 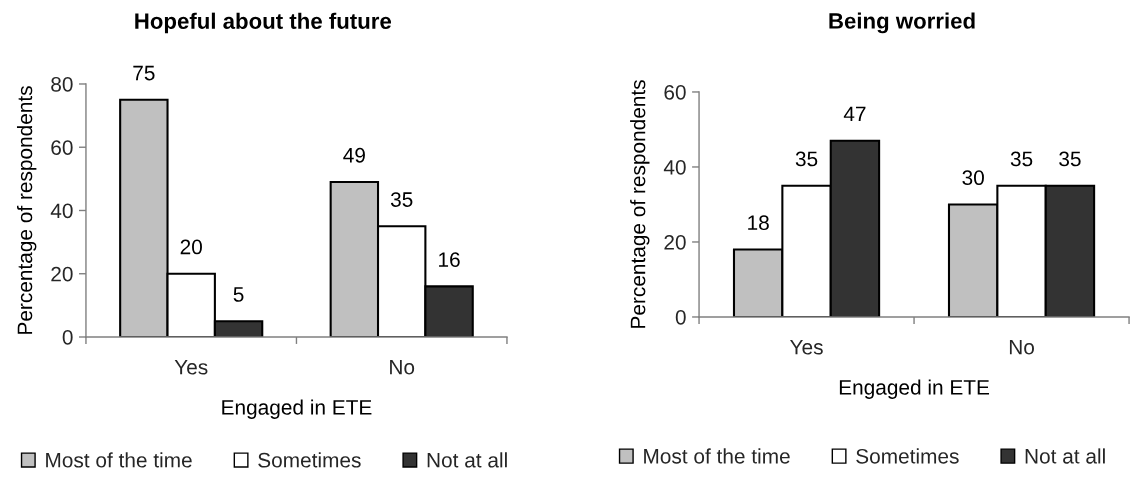 What do you see at coordinates (144, 73) in the screenshot?
I see `data-label: 75` at bounding box center [144, 73].